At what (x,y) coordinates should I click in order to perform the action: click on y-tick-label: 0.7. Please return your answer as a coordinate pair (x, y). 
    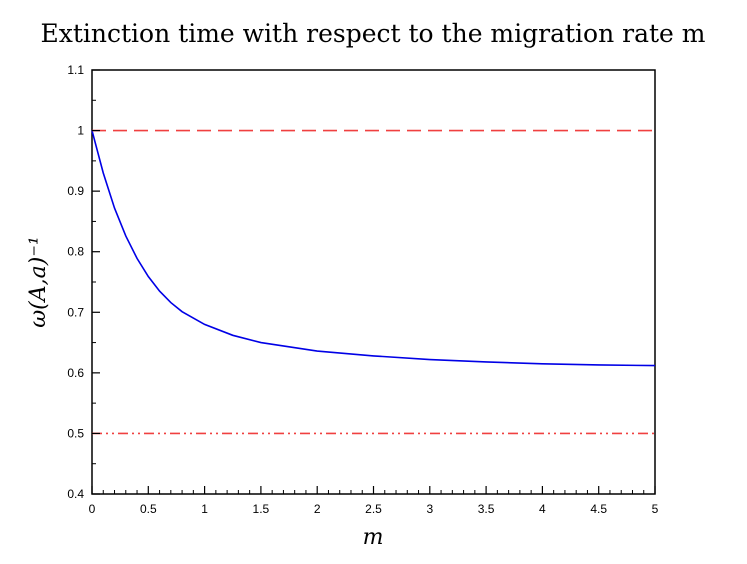
    Looking at the image, I should click on (75, 312).